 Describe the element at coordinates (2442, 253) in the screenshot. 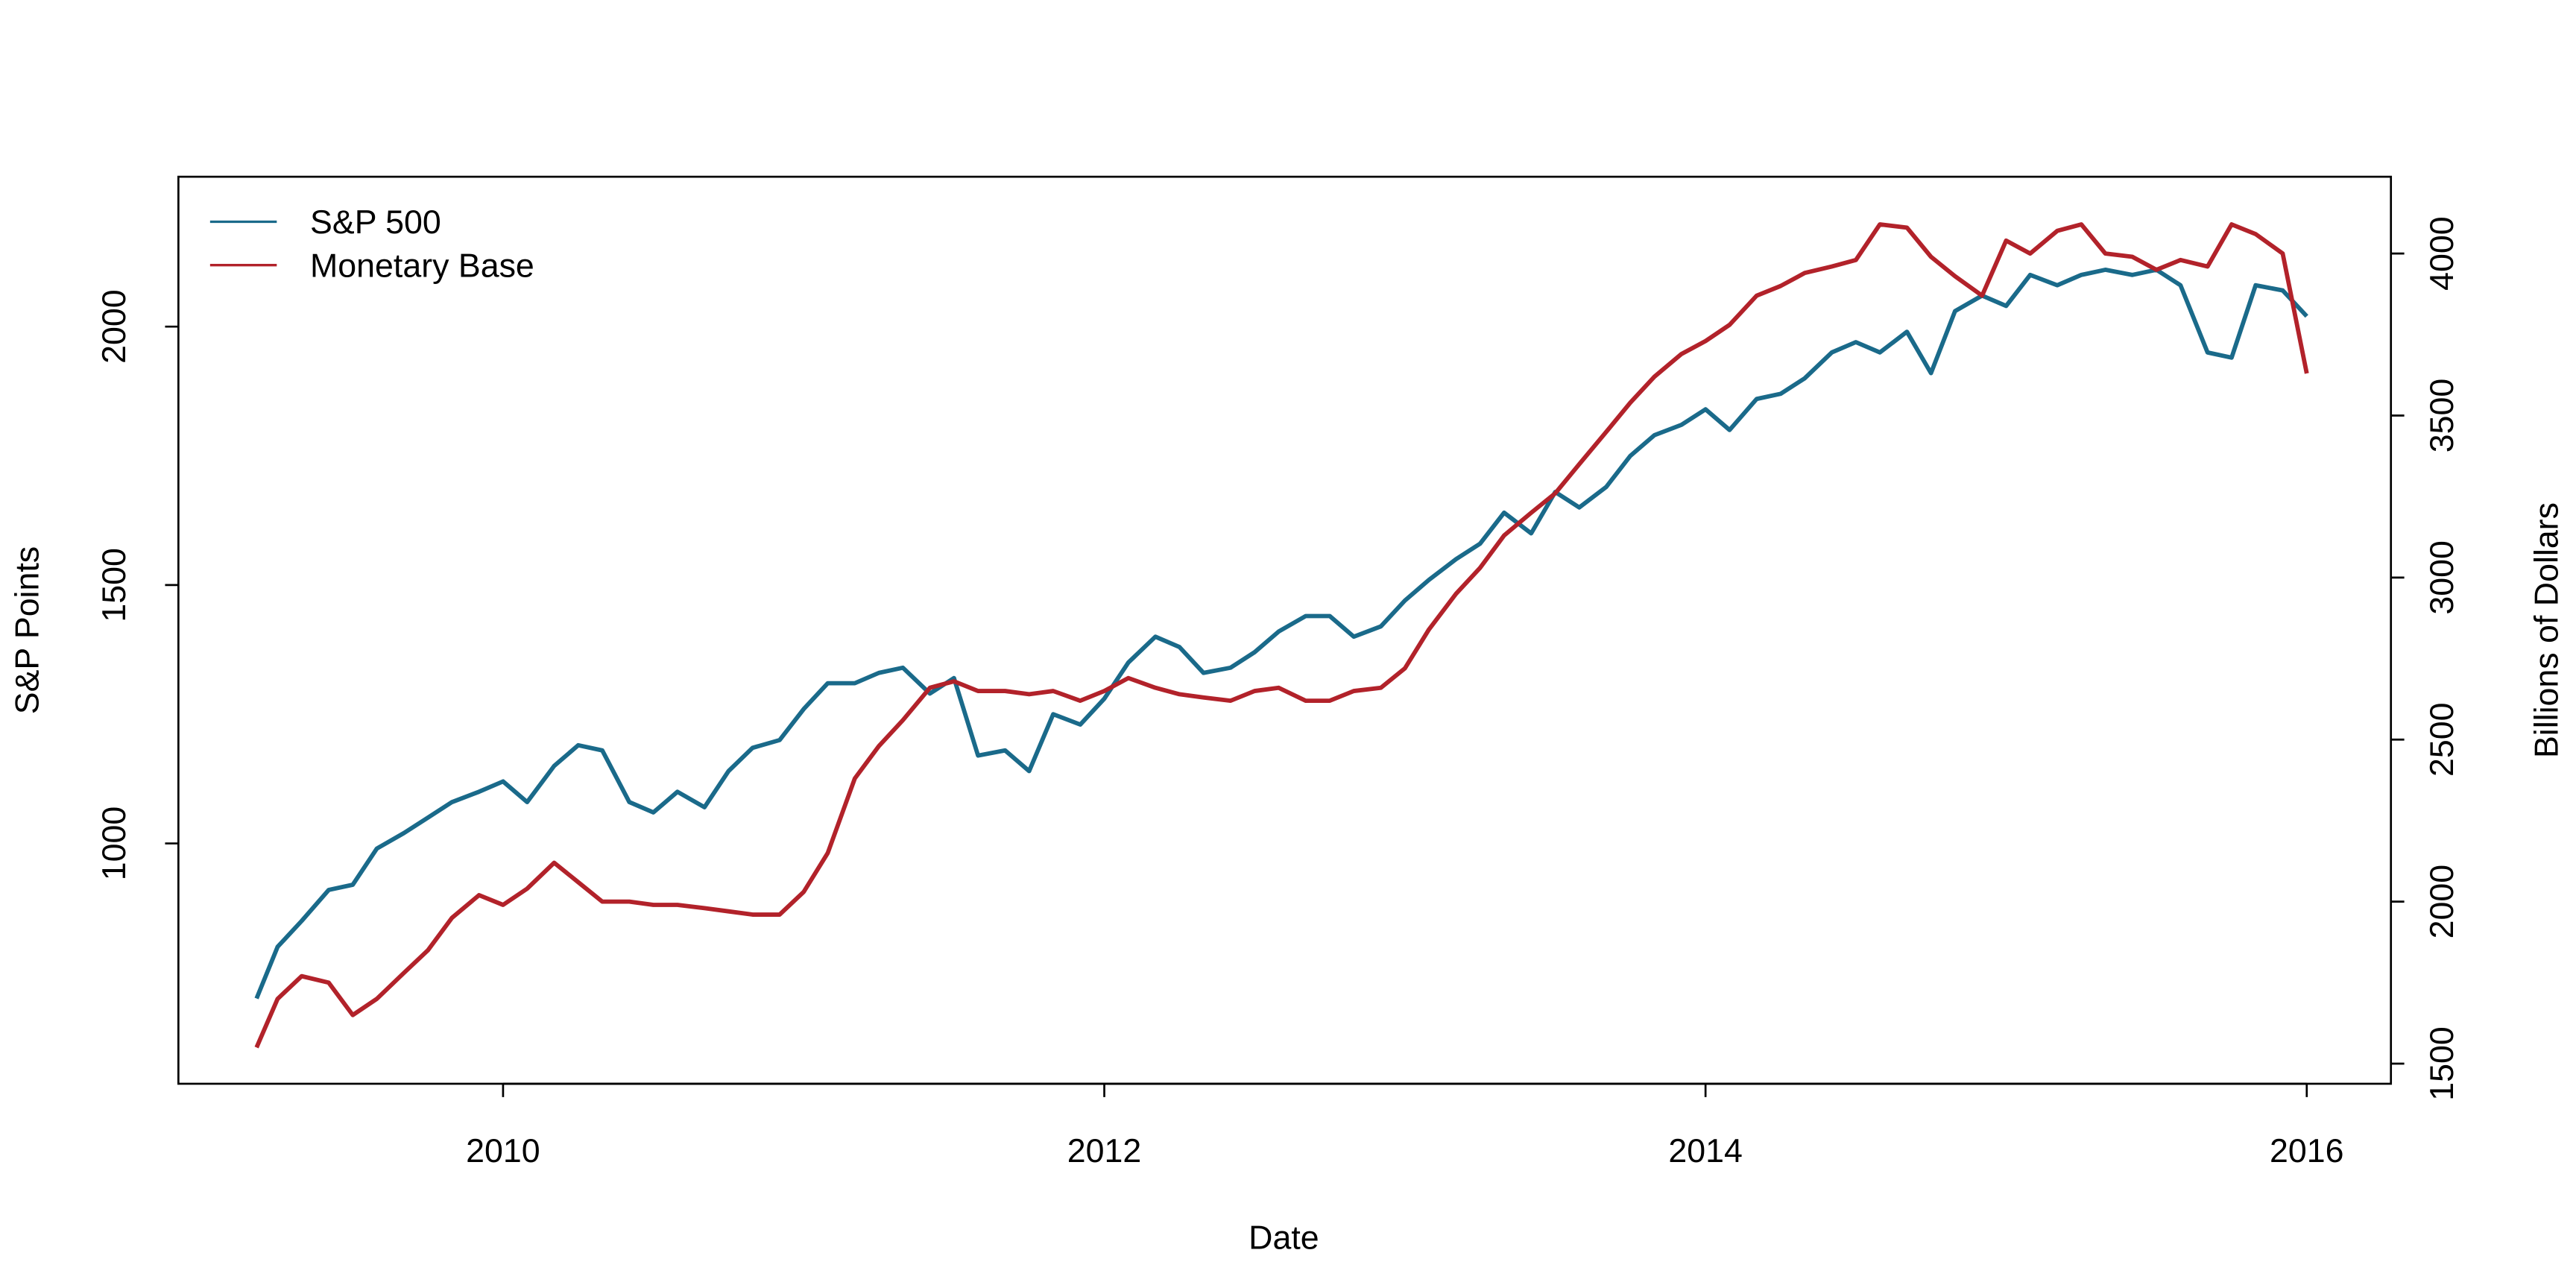

I see `y2-tick-label: 4000` at that location.